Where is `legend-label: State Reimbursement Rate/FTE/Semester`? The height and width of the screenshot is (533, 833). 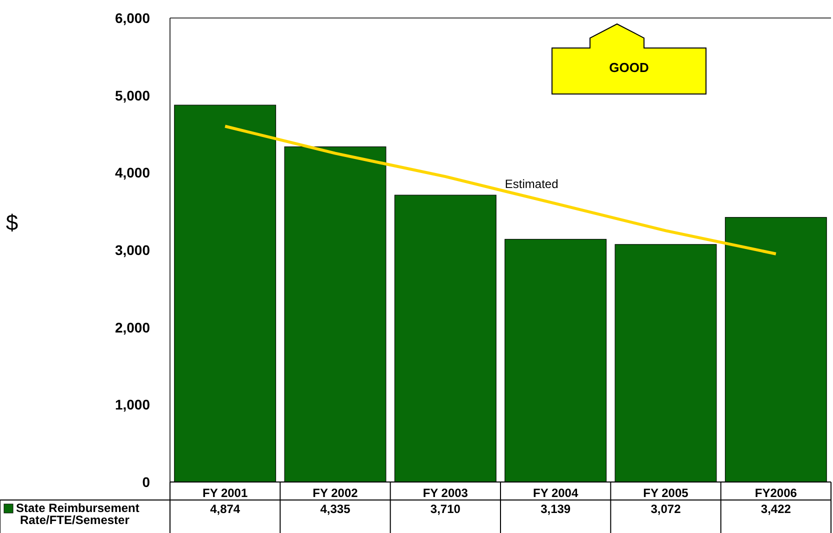 legend-label: State Reimbursement Rate/FTE/Semester is located at coordinates (78, 514).